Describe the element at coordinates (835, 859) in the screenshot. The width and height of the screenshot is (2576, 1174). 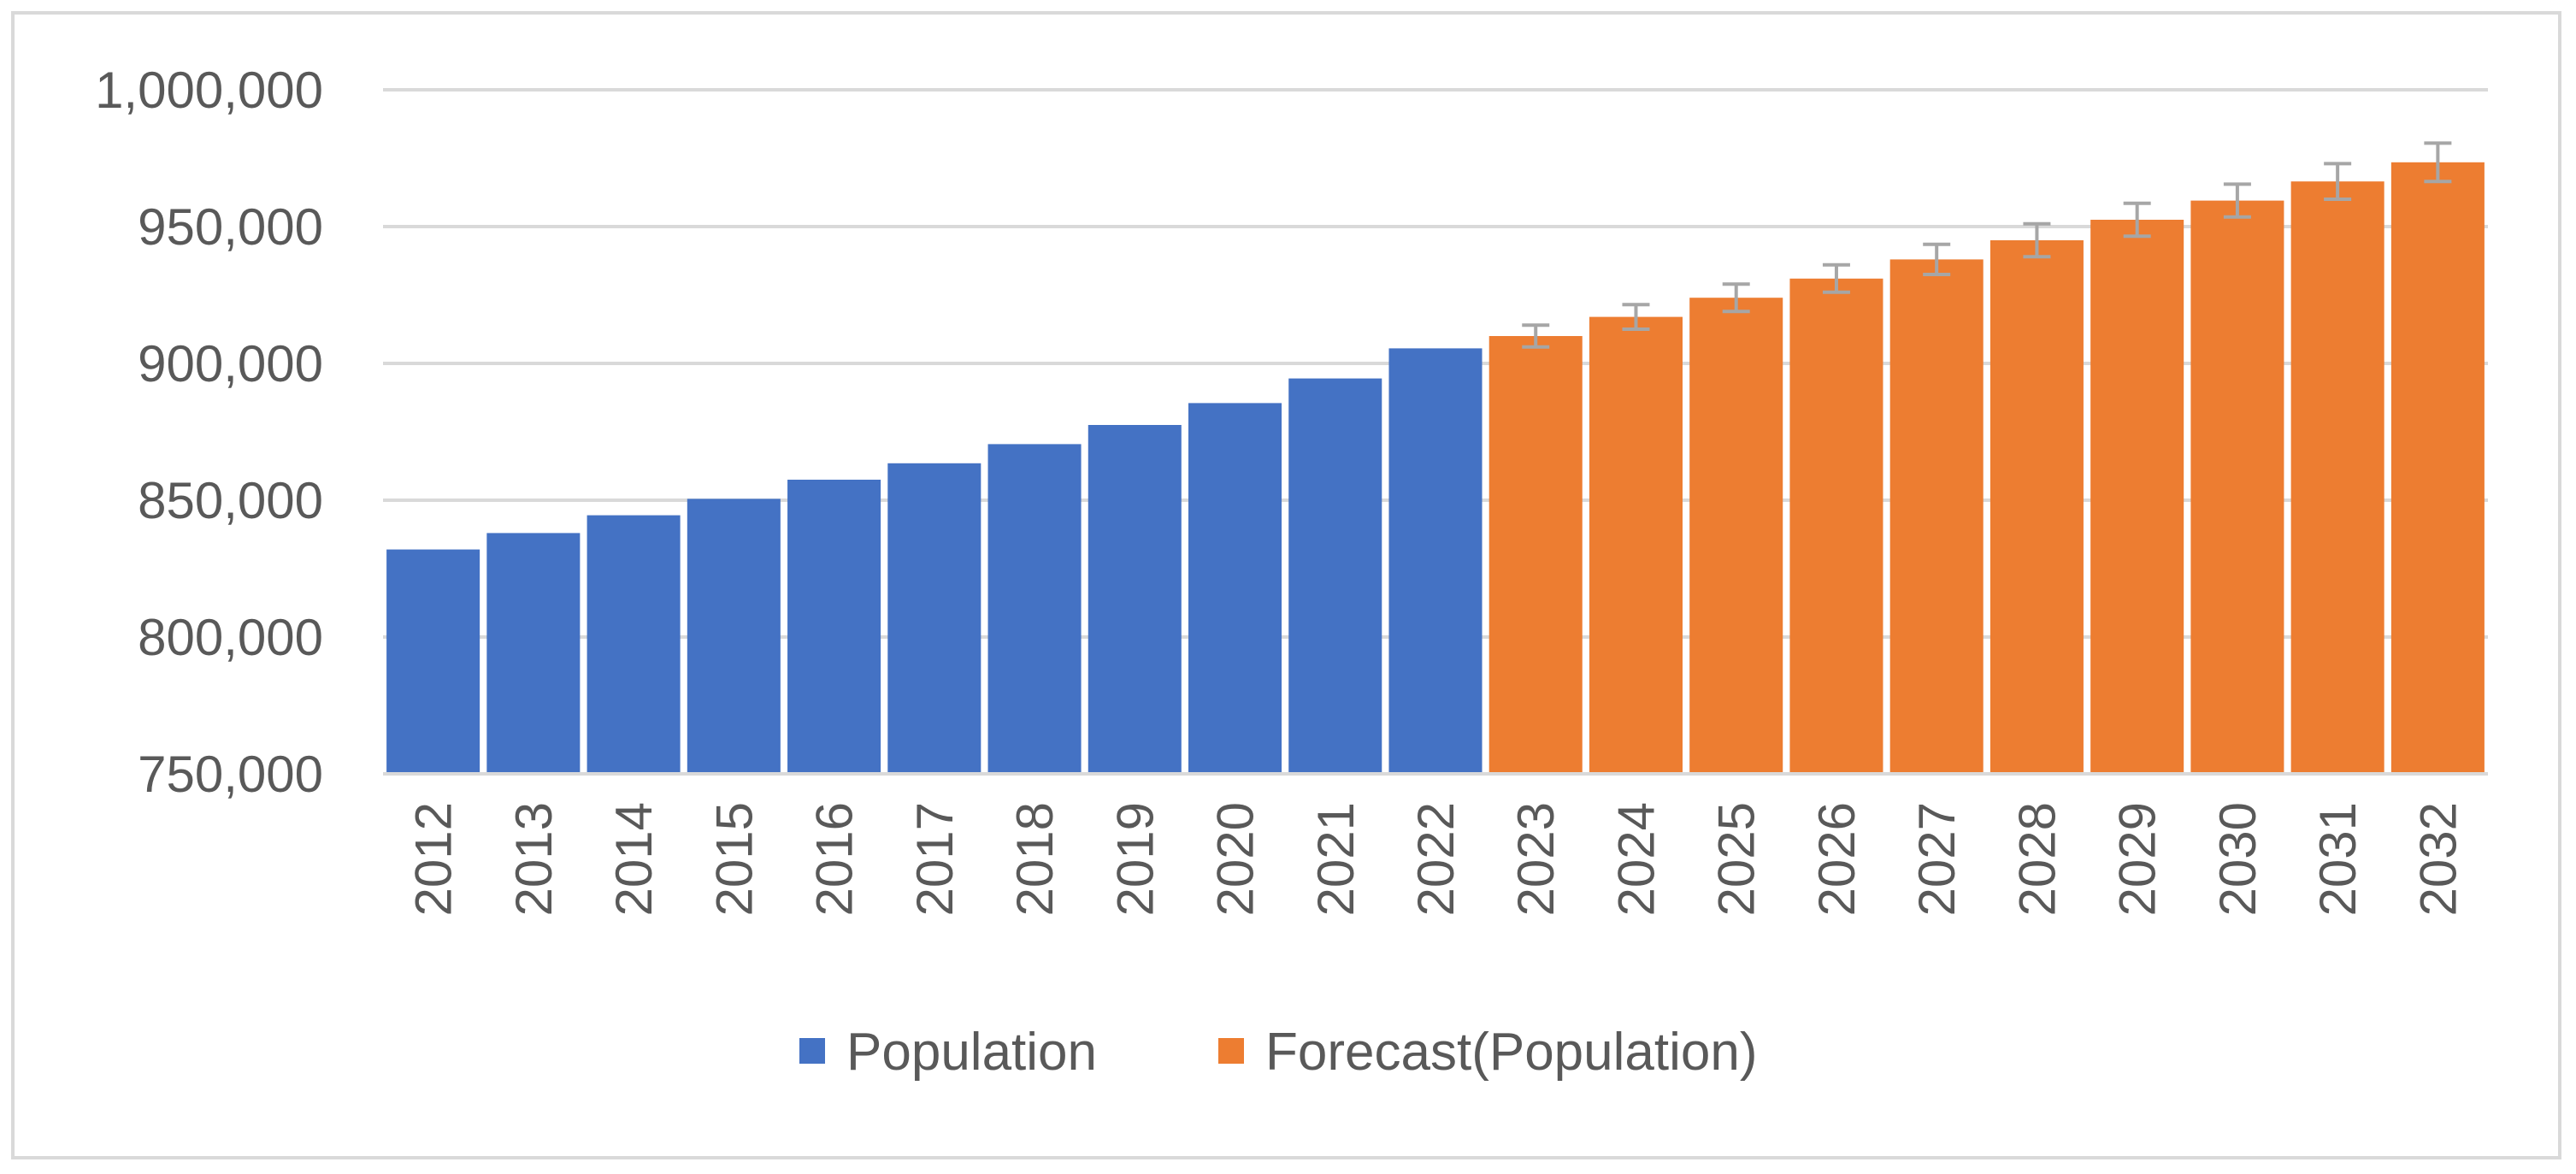
I see `x-tick-label-2016: 2016` at that location.